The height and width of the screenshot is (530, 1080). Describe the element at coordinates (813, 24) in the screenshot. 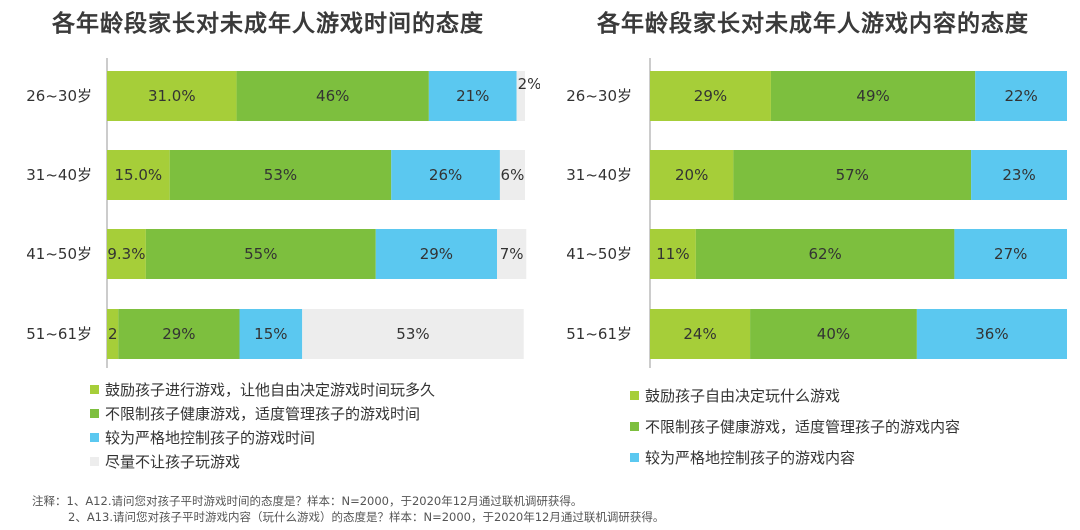

I see `chart-title-content: 各年龄段家长对未成年人游戏内容的态度` at that location.